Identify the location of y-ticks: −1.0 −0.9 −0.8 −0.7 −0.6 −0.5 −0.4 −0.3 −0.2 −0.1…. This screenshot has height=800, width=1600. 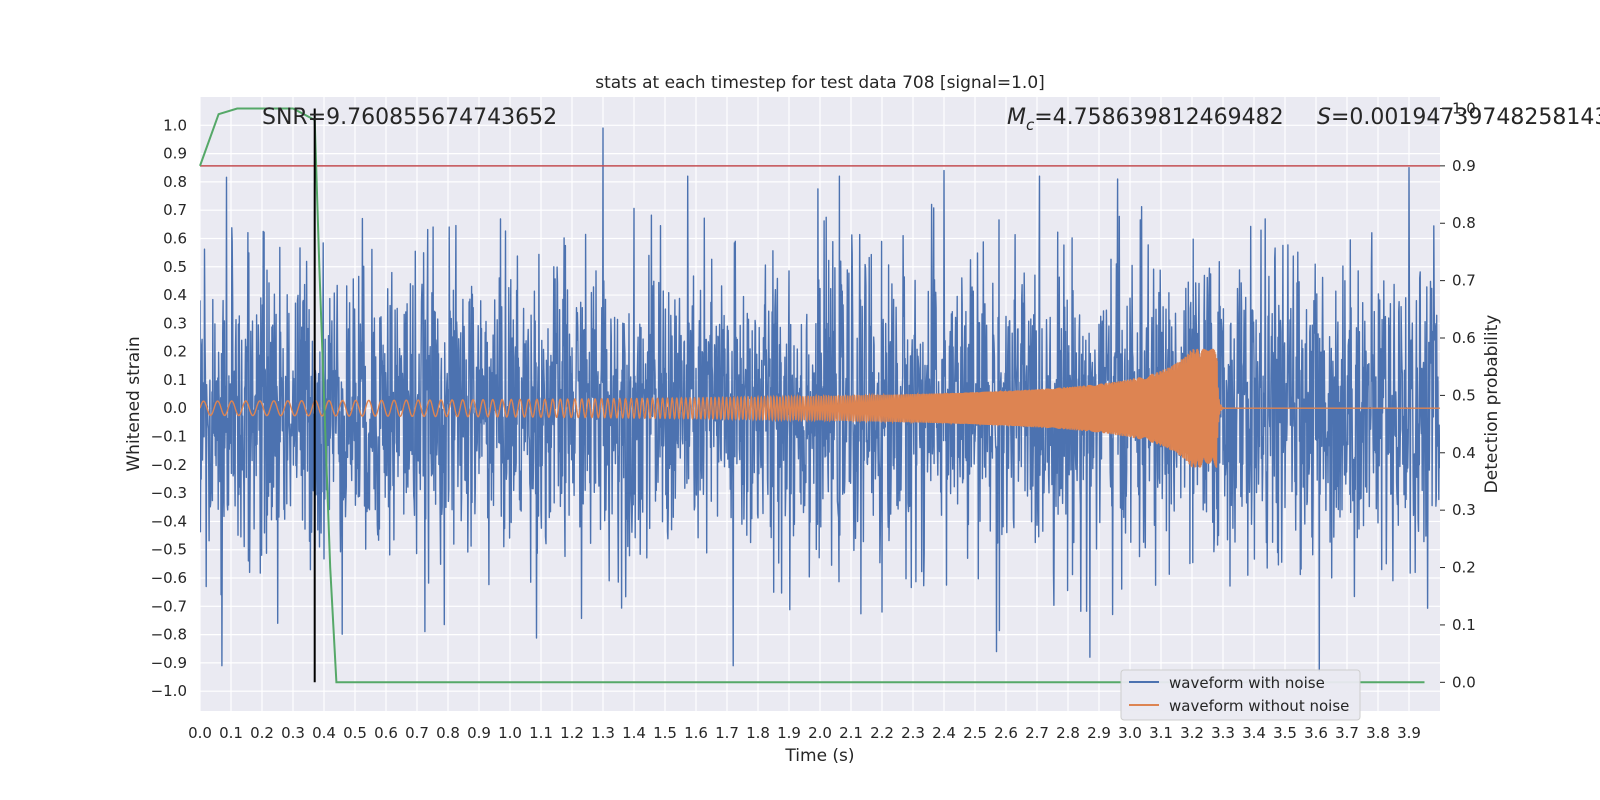
(169, 408).